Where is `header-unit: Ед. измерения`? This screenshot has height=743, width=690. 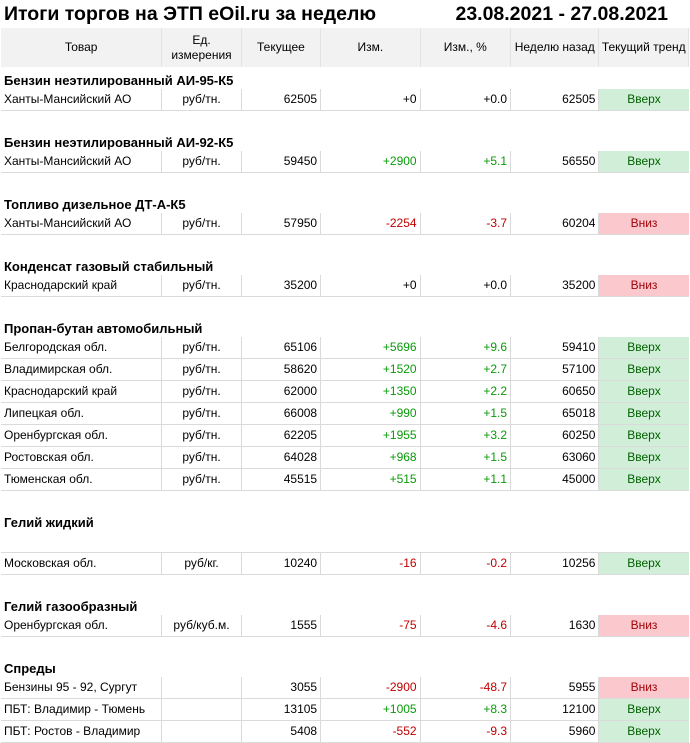
header-unit: Ед. измерения is located at coordinates (201, 47).